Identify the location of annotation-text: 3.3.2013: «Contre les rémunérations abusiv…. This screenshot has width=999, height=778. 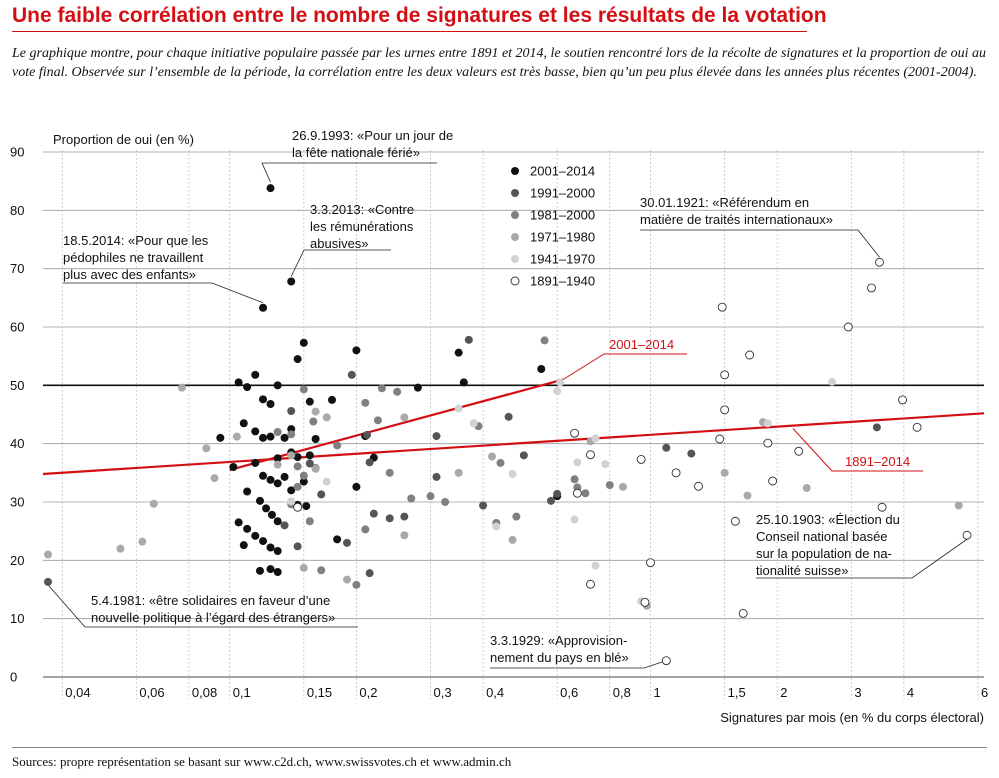
(362, 226).